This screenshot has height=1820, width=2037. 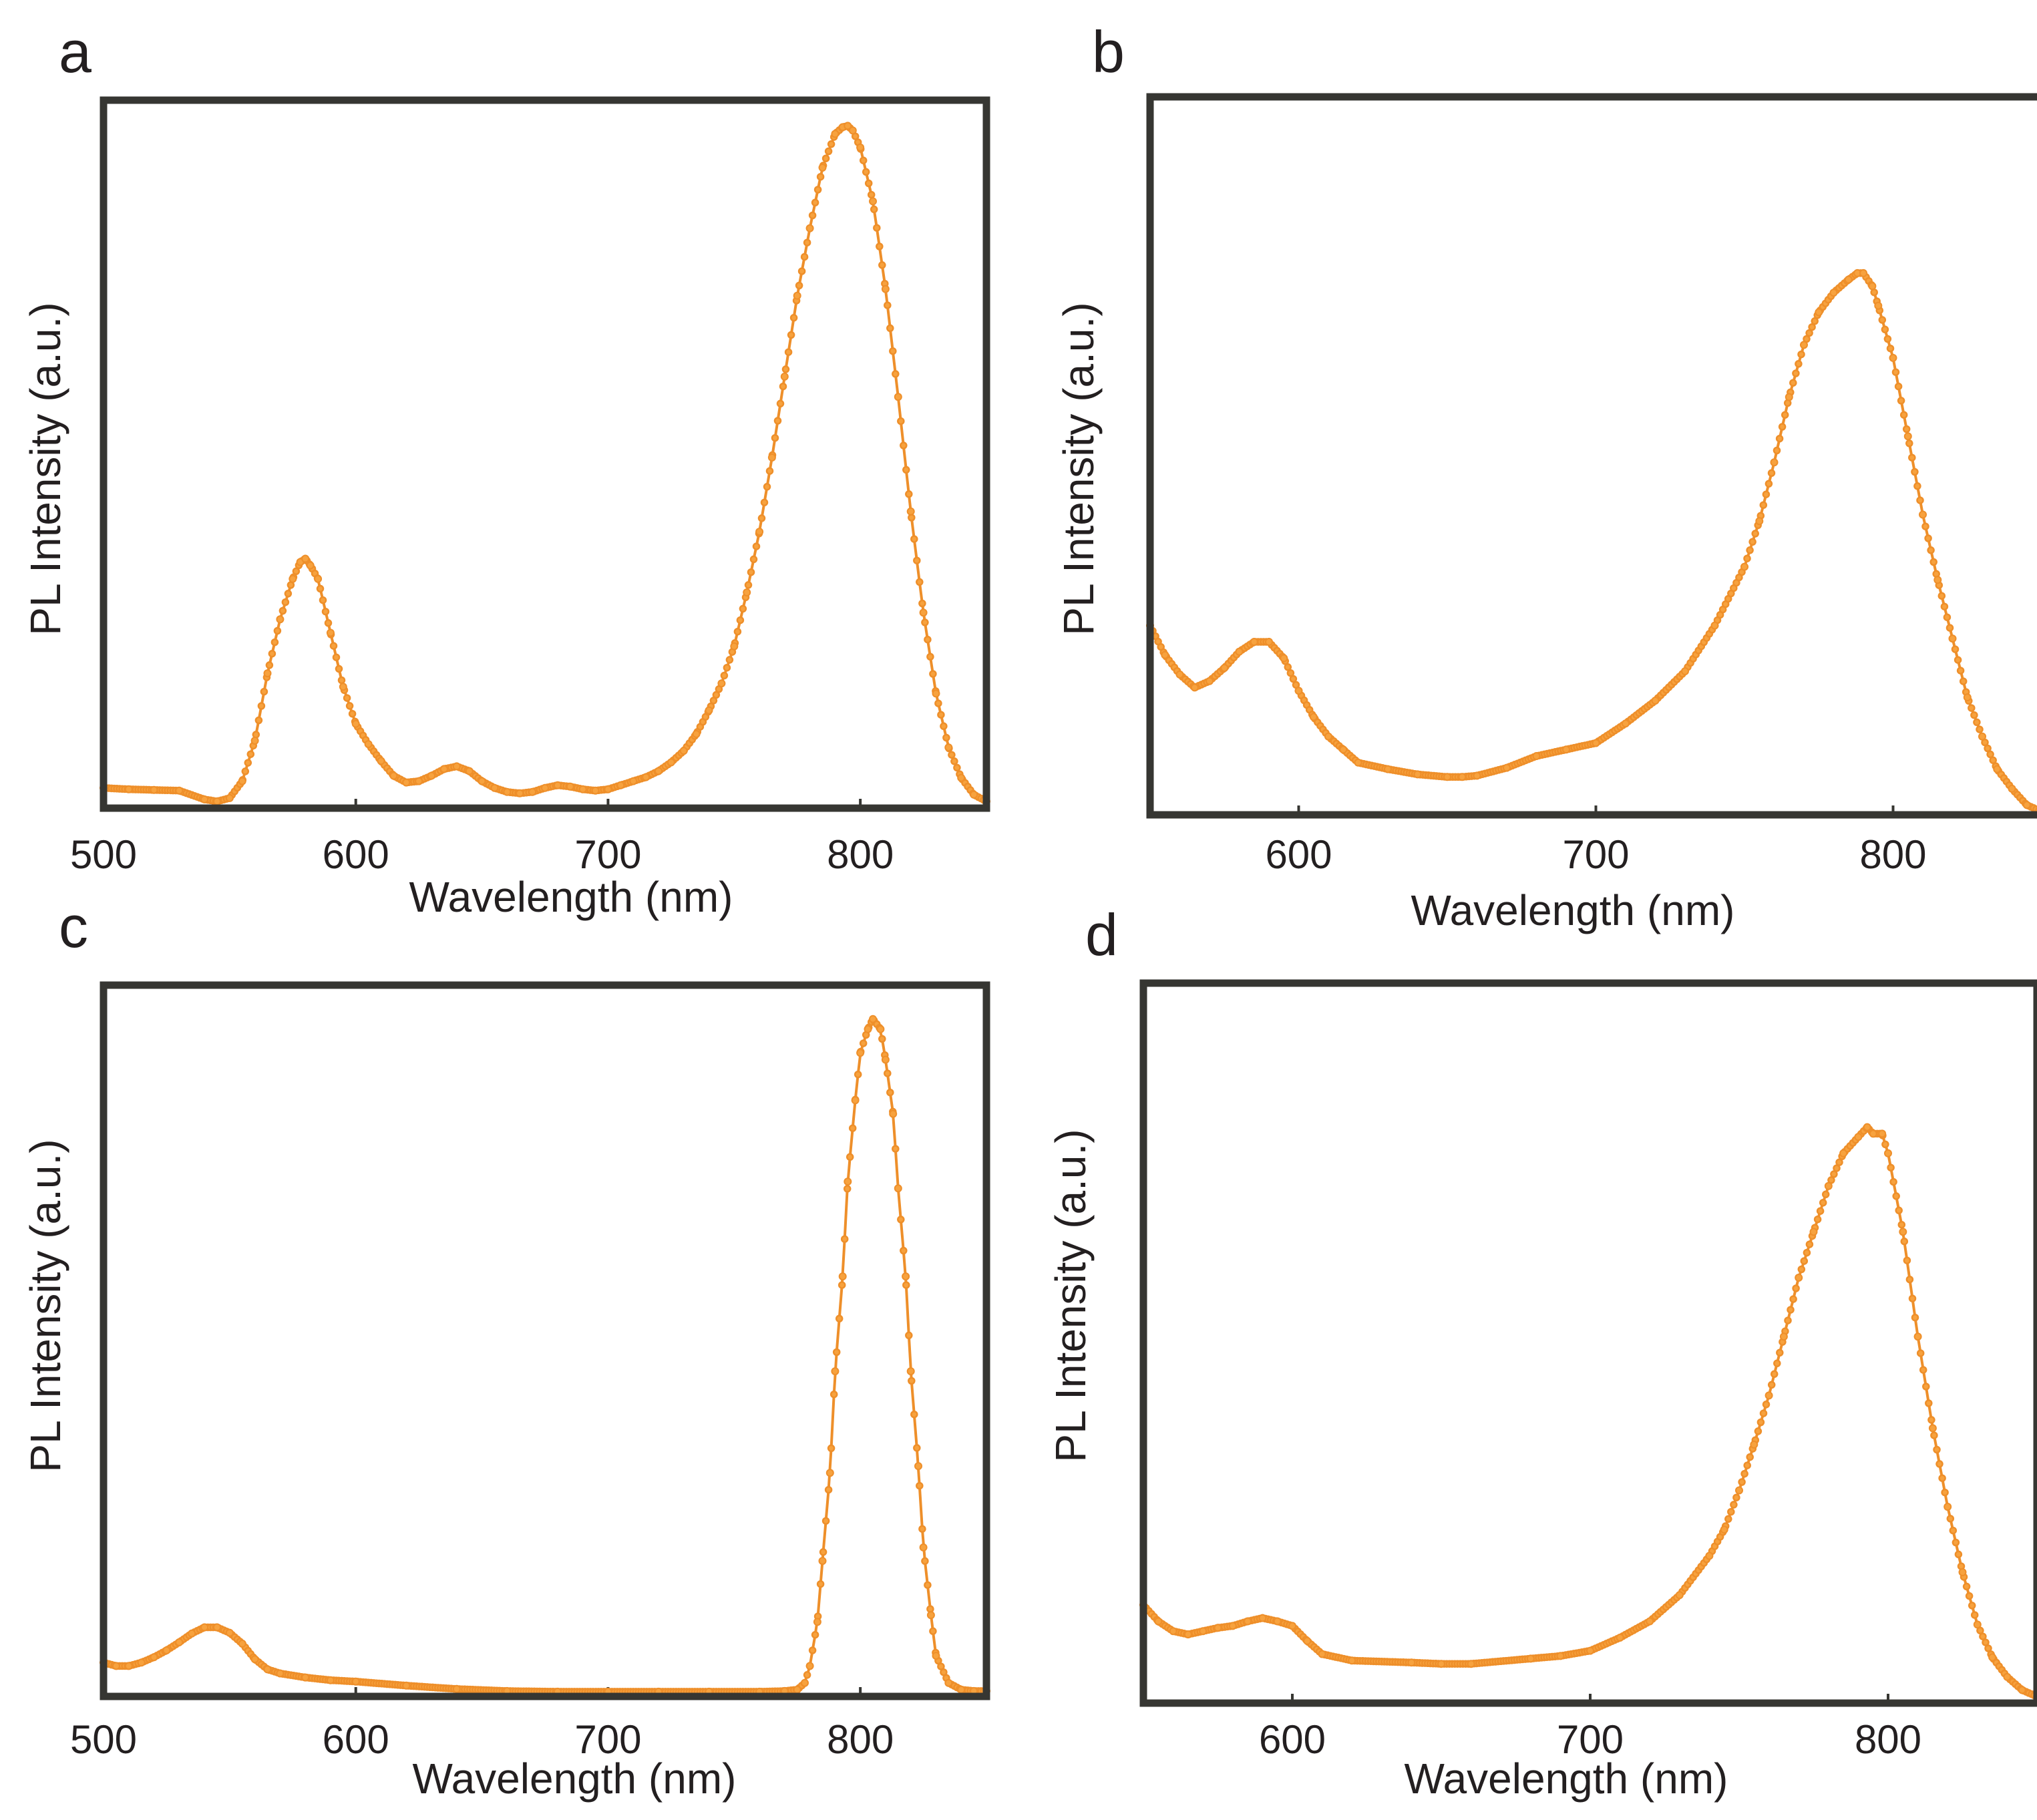 What do you see at coordinates (607, 855) in the screenshot?
I see `panel-a-xtick-label: 700` at bounding box center [607, 855].